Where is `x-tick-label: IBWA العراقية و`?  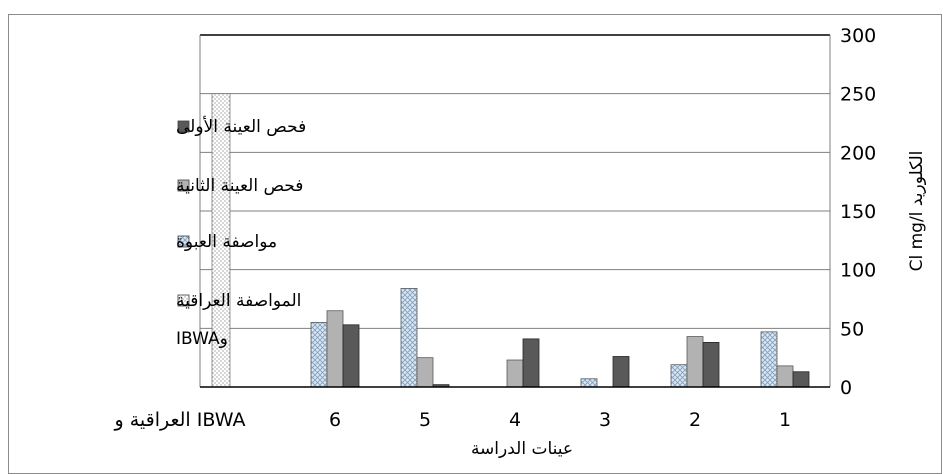 x-tick-label: IBWA العراقية و is located at coordinates (180, 420).